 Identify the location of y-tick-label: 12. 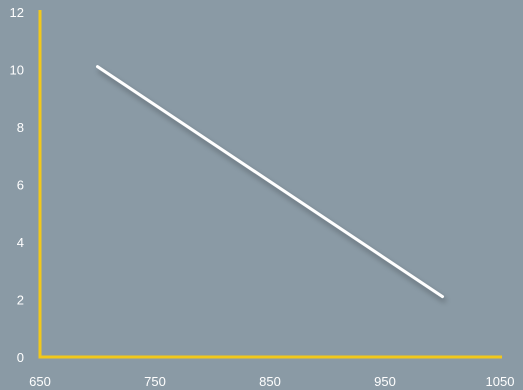
(17, 12).